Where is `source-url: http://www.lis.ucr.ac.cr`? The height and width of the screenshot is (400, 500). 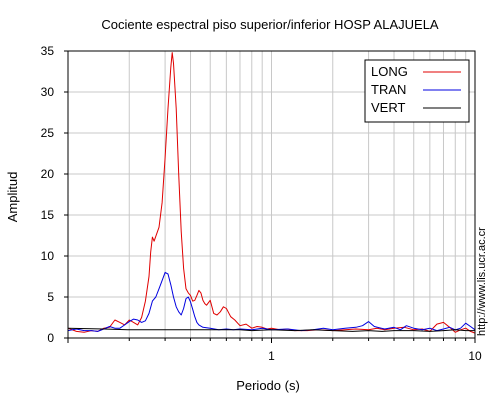
source-url: http://www.lis.ucr.ac.cr is located at coordinates (482, 281).